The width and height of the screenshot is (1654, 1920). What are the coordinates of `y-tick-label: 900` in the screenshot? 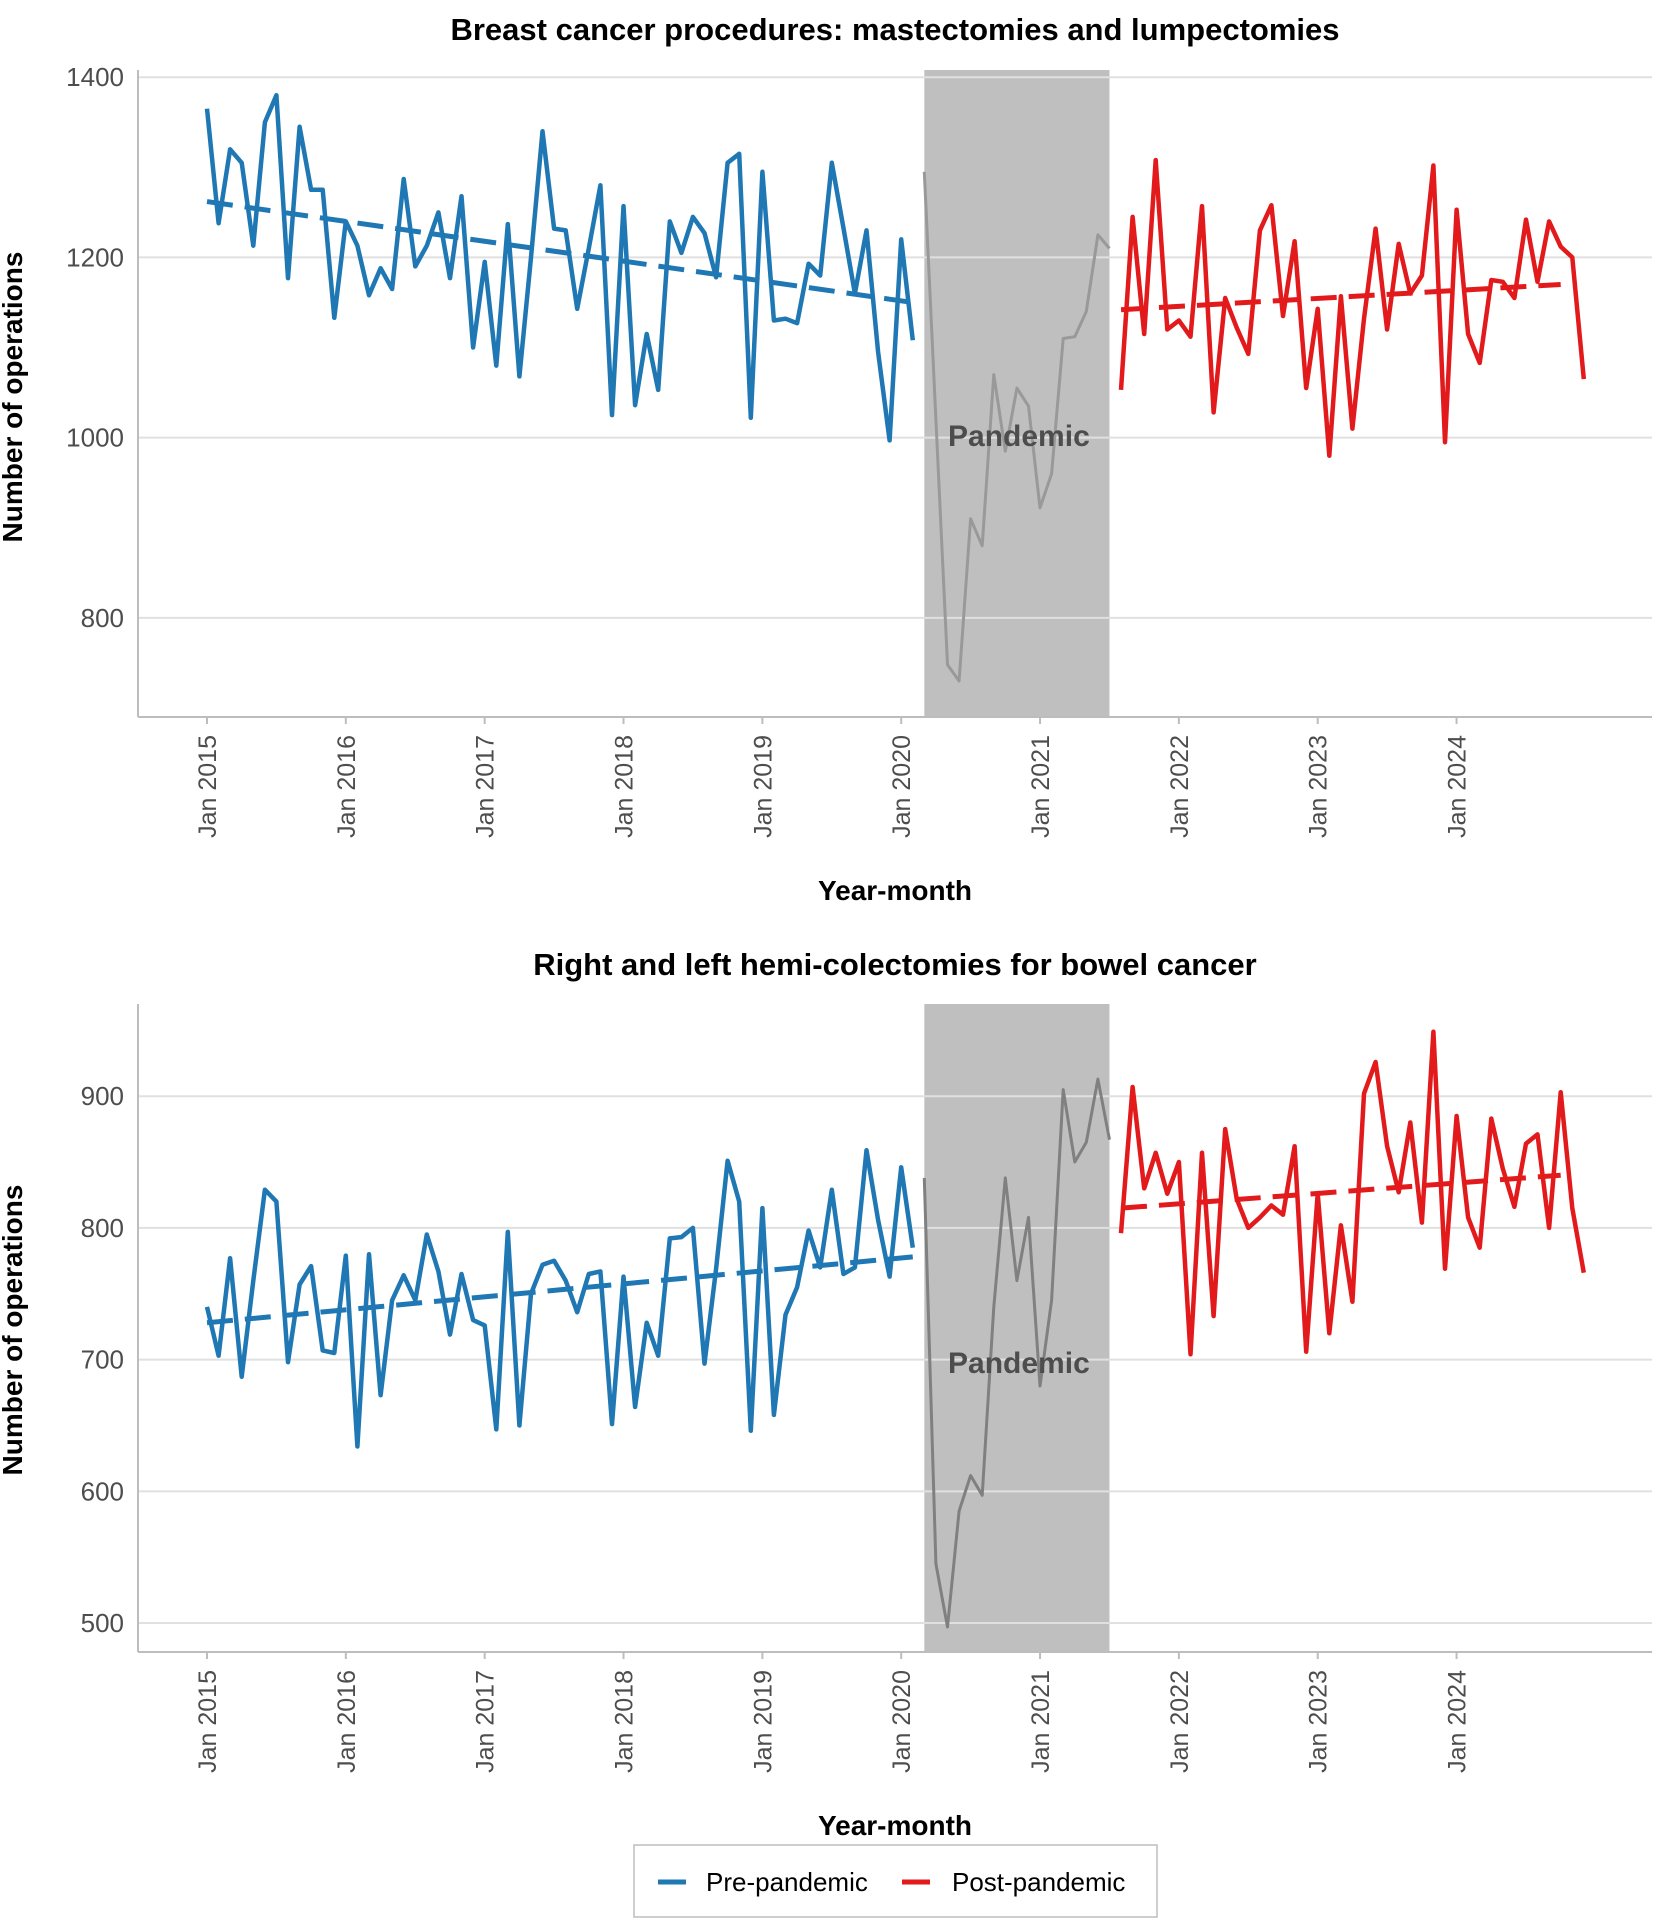 It's located at (102, 1096).